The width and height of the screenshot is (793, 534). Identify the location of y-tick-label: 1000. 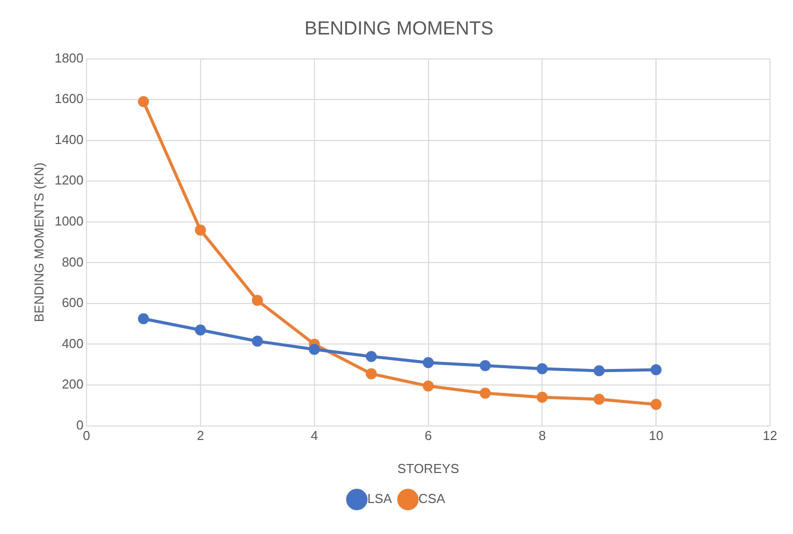
(69, 220).